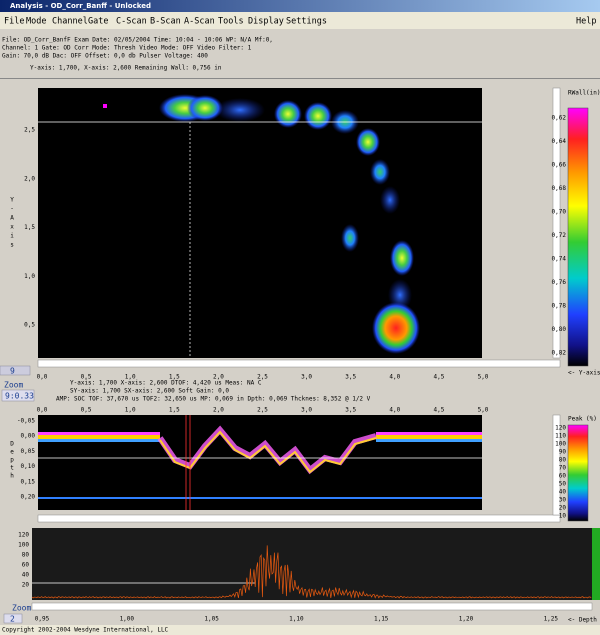  I want to click on y-tick-label: 20, so click(26, 585).